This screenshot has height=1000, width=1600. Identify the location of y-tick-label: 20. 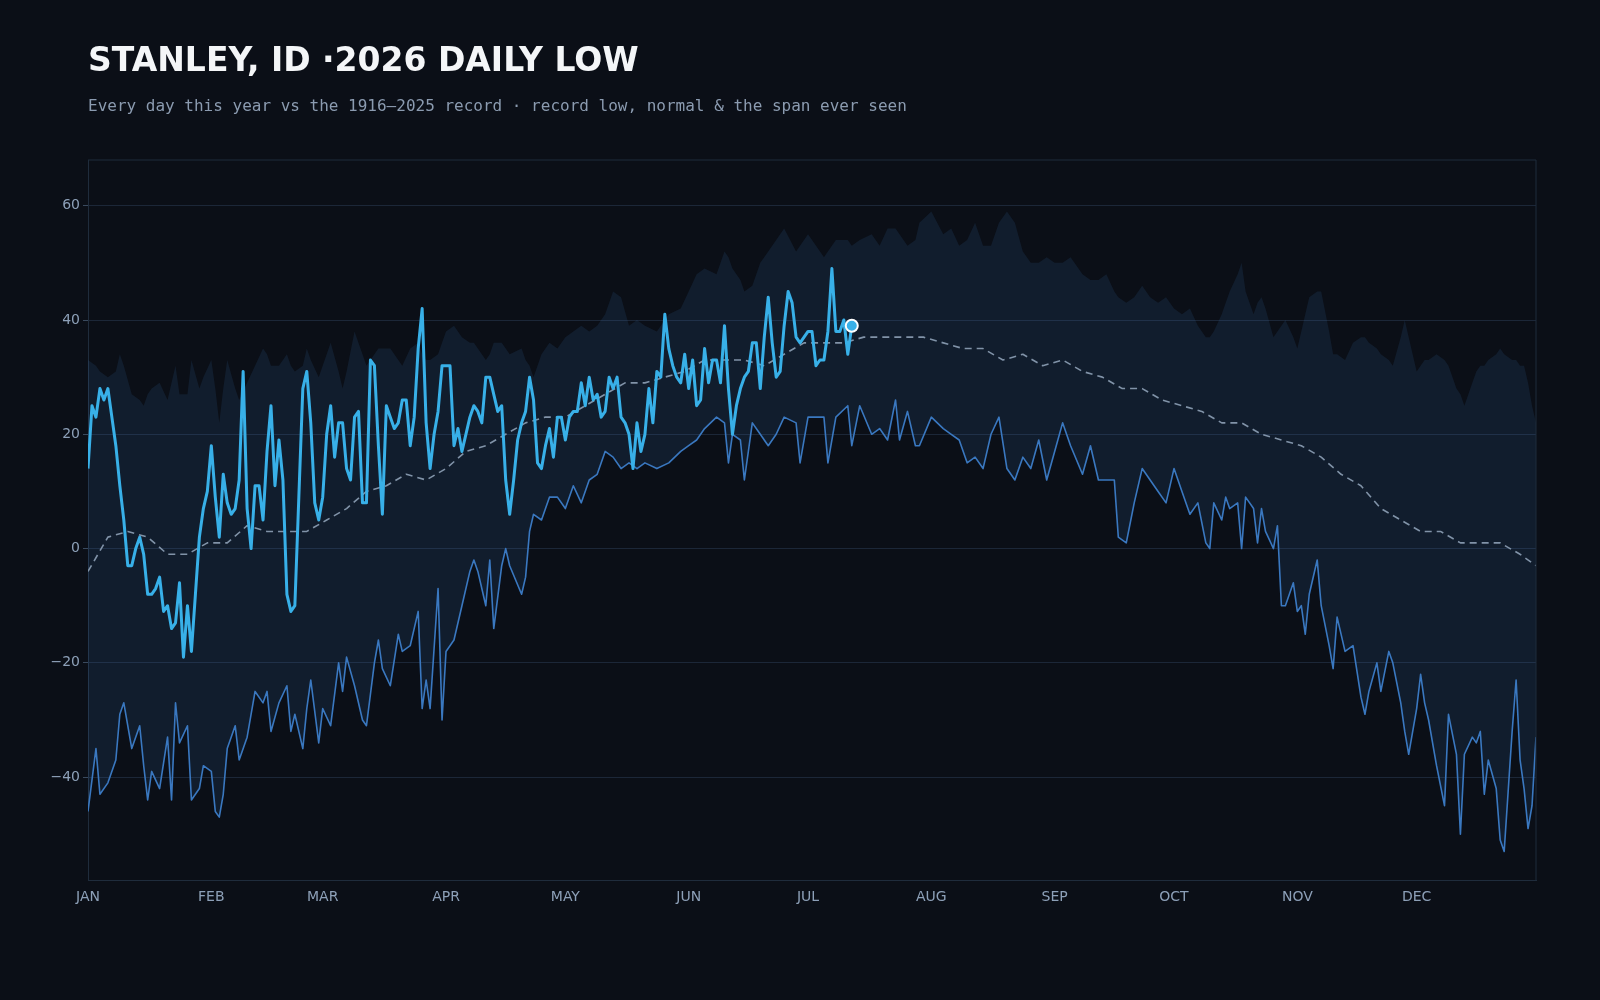
(71, 432).